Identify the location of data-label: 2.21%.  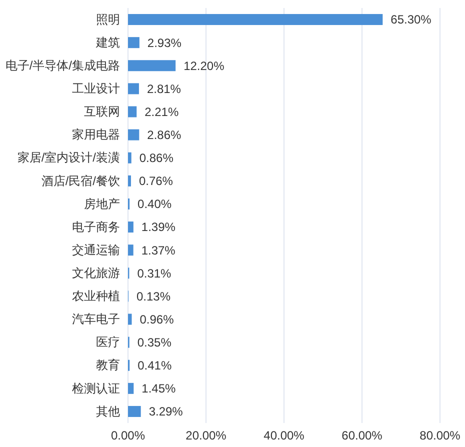
(161, 111).